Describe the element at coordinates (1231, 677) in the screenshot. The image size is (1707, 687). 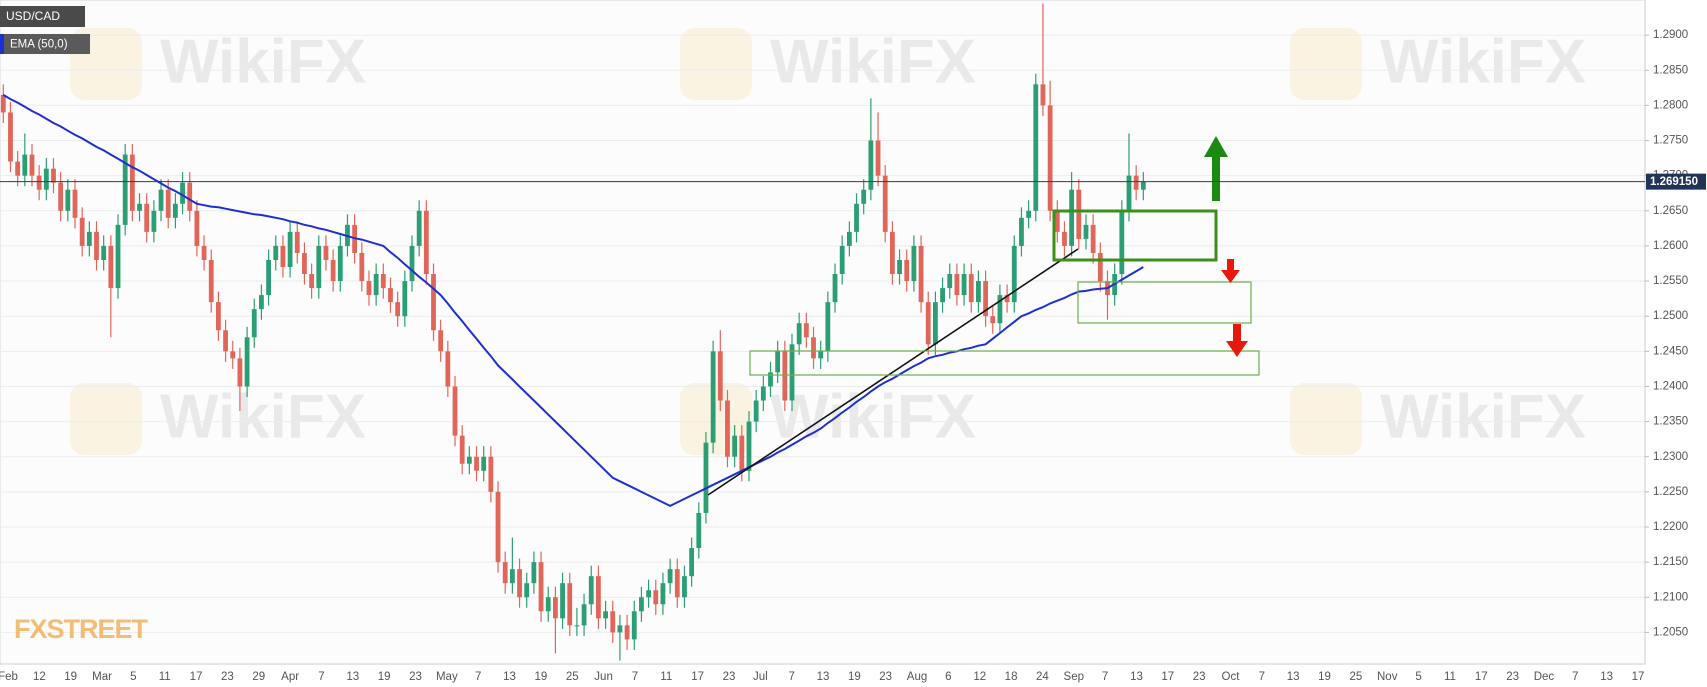
I see `x-tick-label: Oct` at that location.